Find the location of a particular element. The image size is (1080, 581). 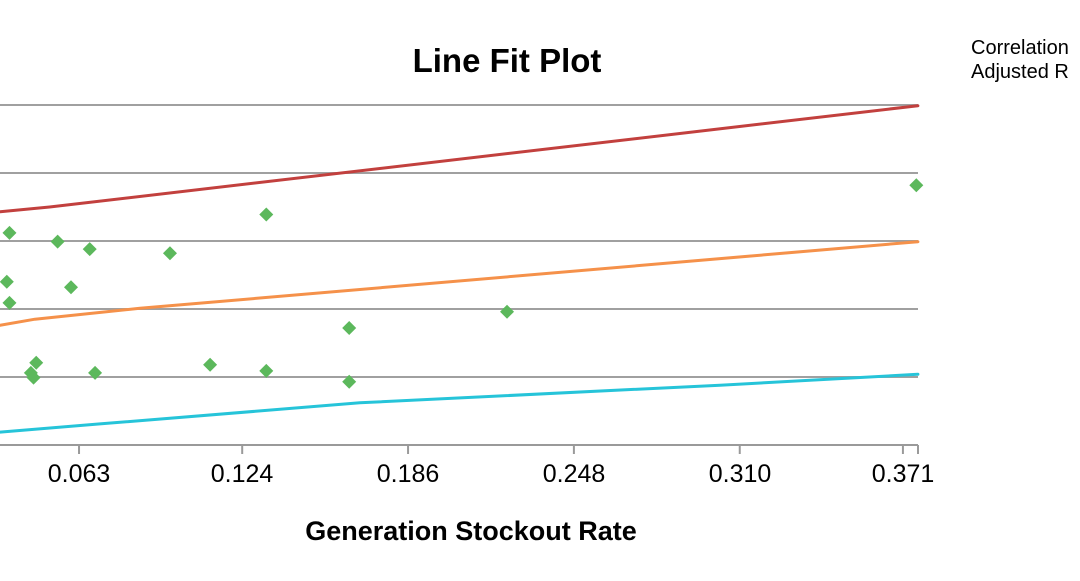

x-tick-label: 0.063 is located at coordinates (79, 474).